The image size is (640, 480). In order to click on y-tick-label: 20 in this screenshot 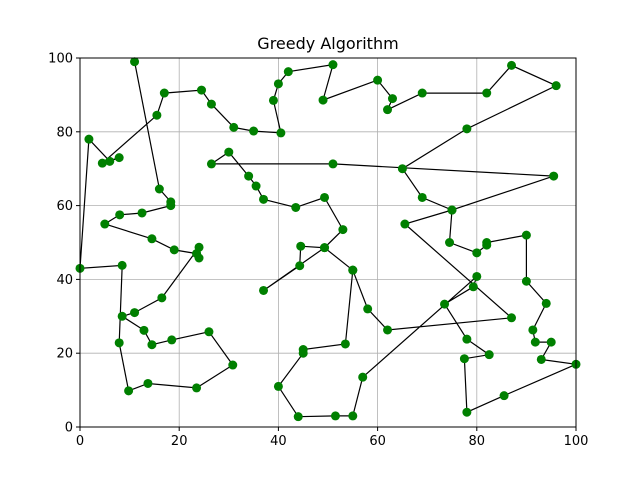, I will do `click(64, 354)`.